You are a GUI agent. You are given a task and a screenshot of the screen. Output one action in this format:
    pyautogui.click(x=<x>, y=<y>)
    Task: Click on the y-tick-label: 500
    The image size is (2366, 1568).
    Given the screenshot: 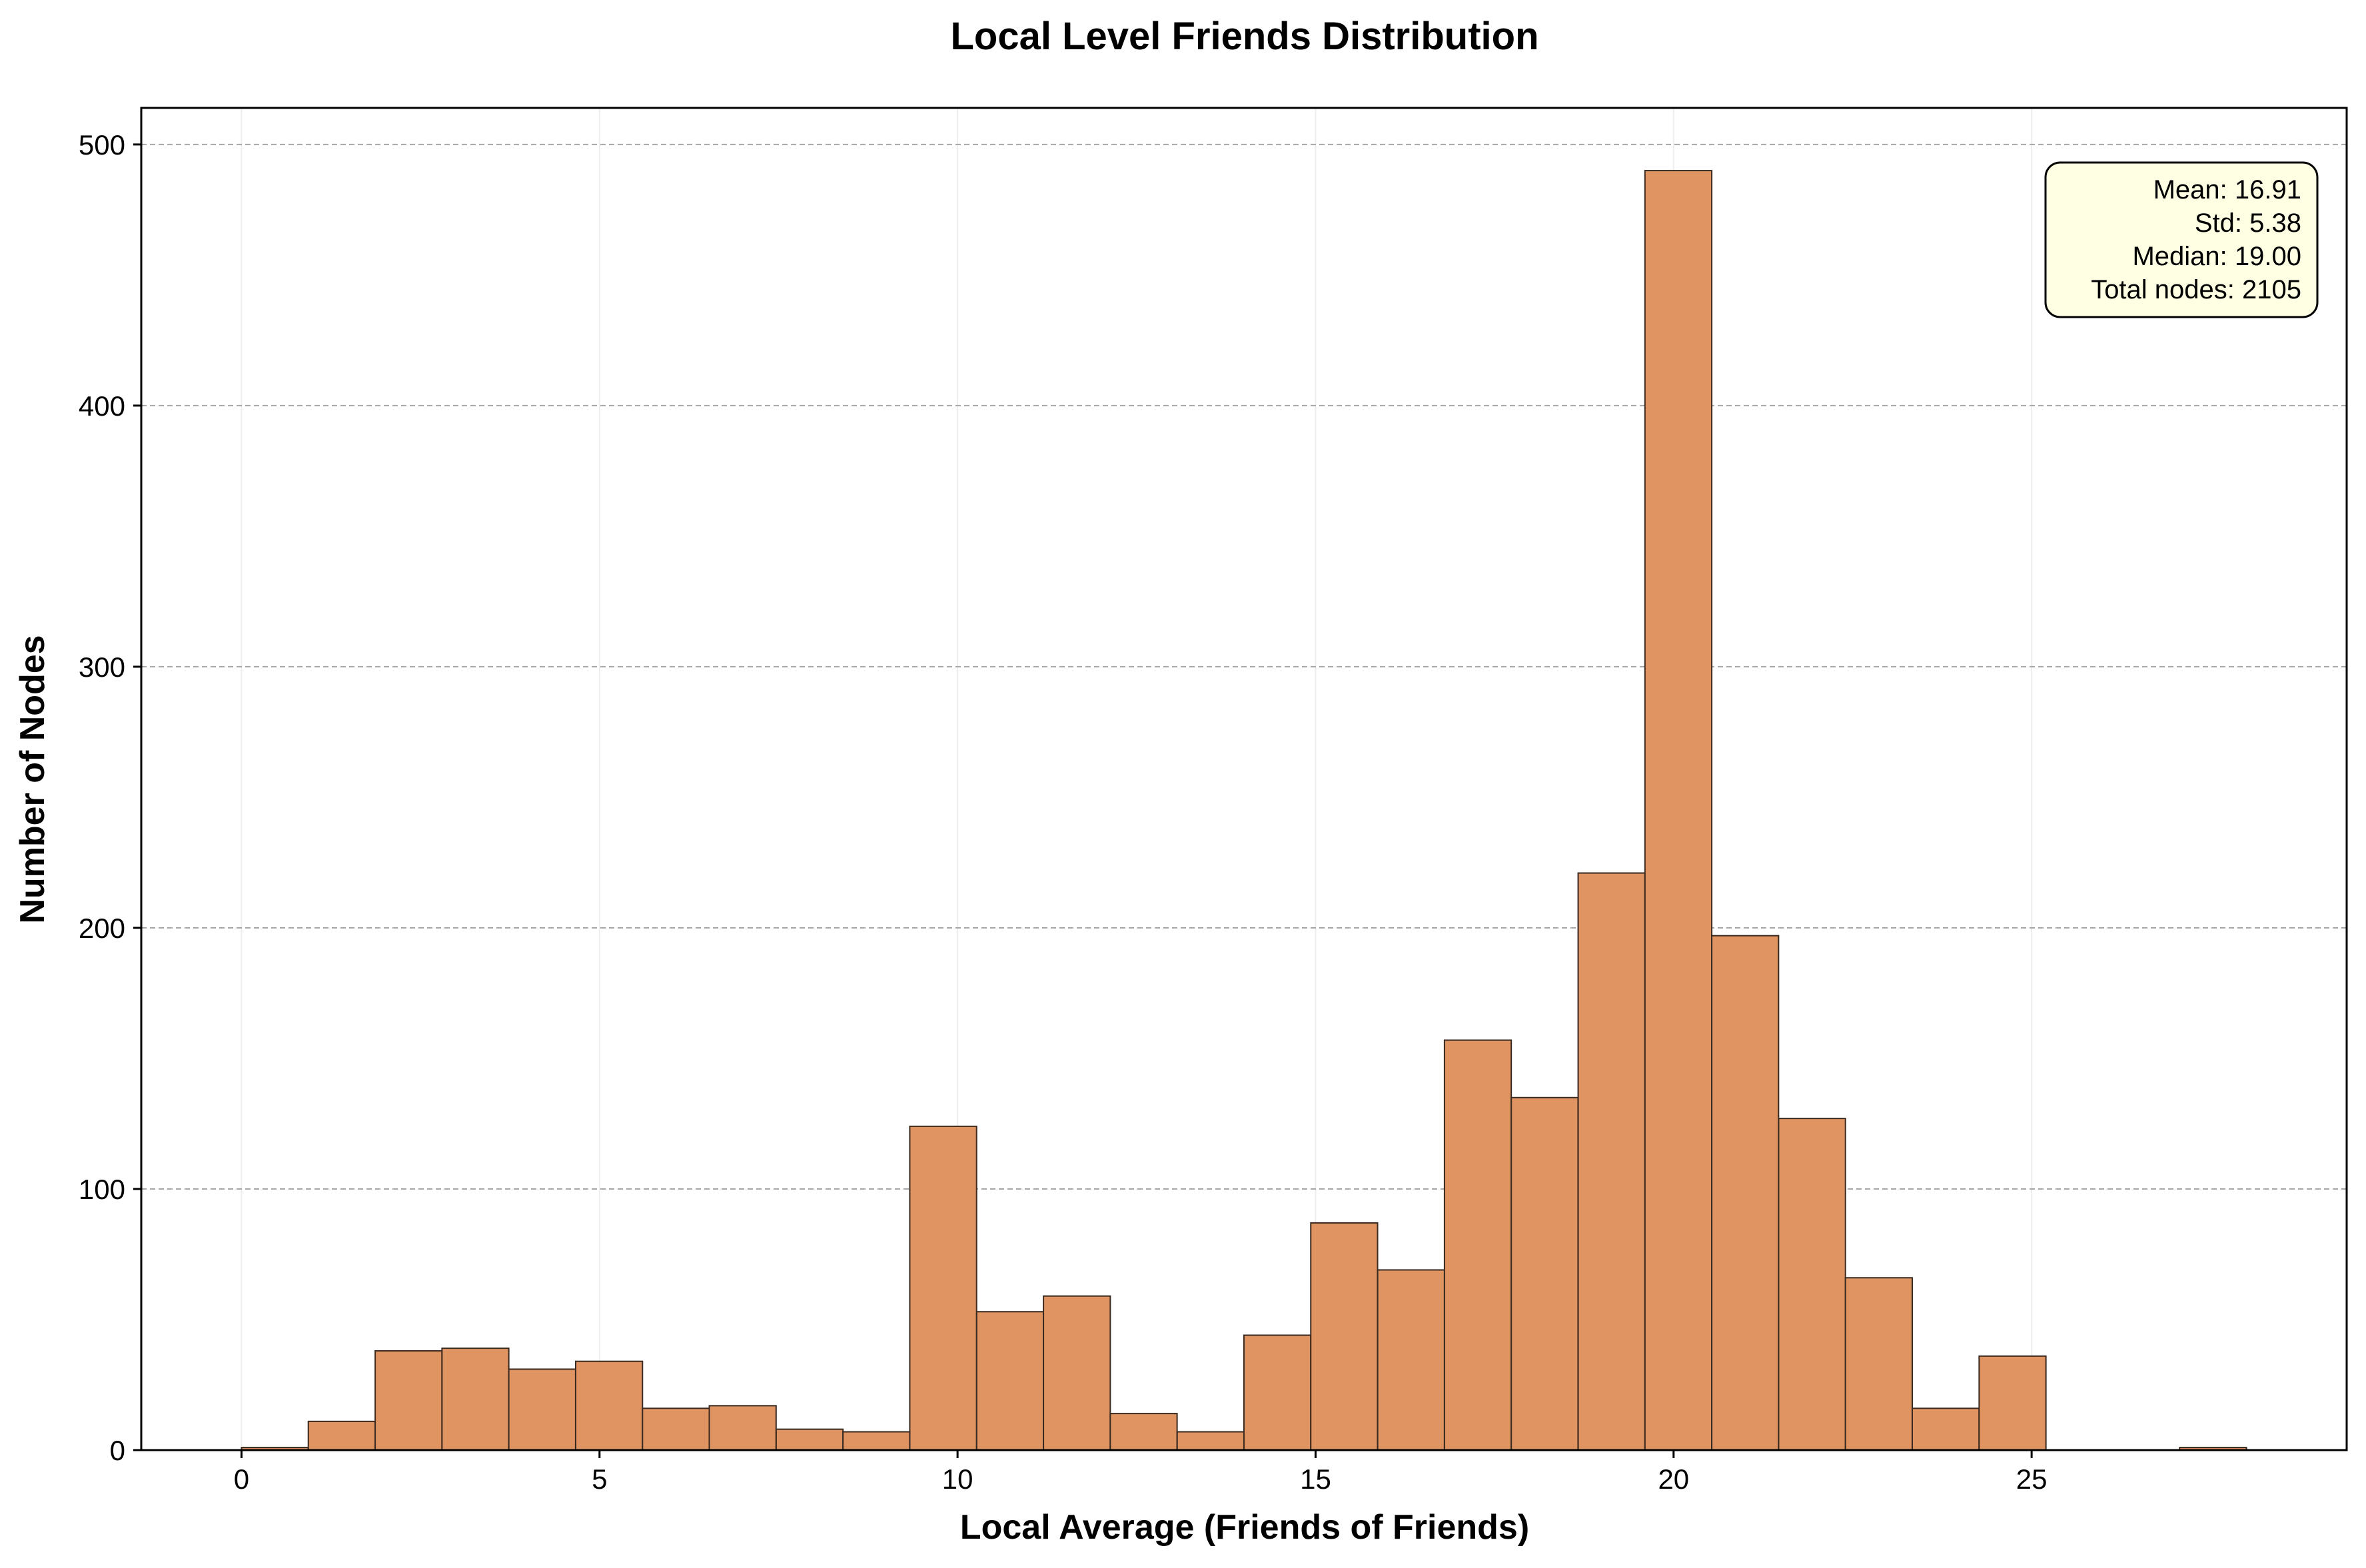 What is the action you would take?
    pyautogui.click(x=102, y=145)
    